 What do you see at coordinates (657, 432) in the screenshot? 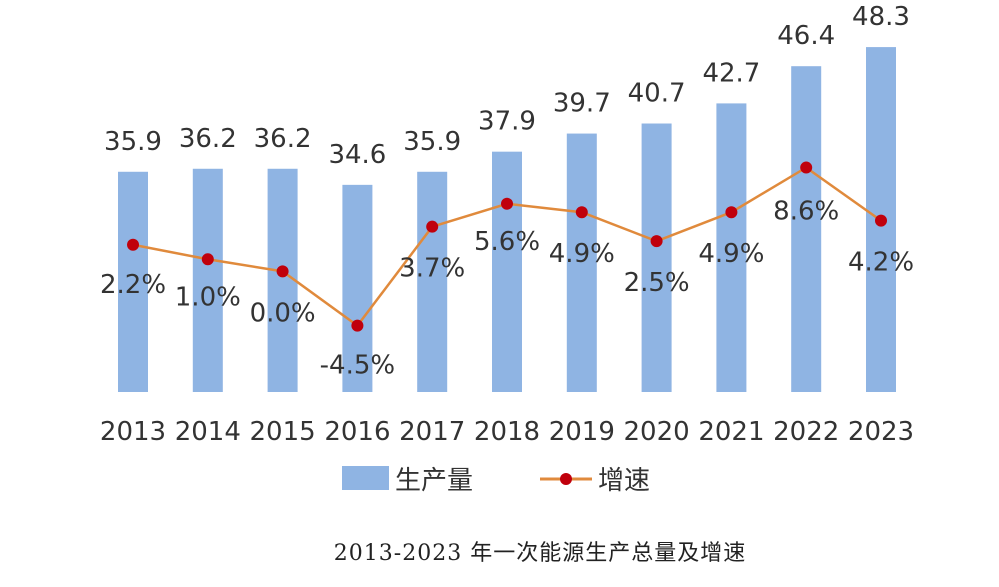
I see `x-tick-label: 2020` at bounding box center [657, 432].